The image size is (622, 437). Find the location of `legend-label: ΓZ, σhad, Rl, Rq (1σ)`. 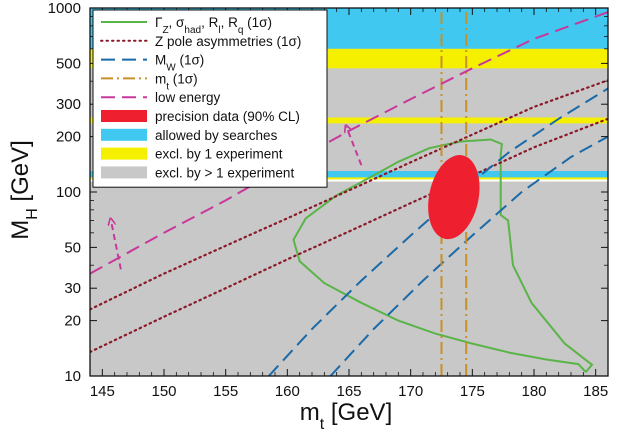

legend-label: ΓZ, σhad, Rl, Rq (1σ) is located at coordinates (213, 25).